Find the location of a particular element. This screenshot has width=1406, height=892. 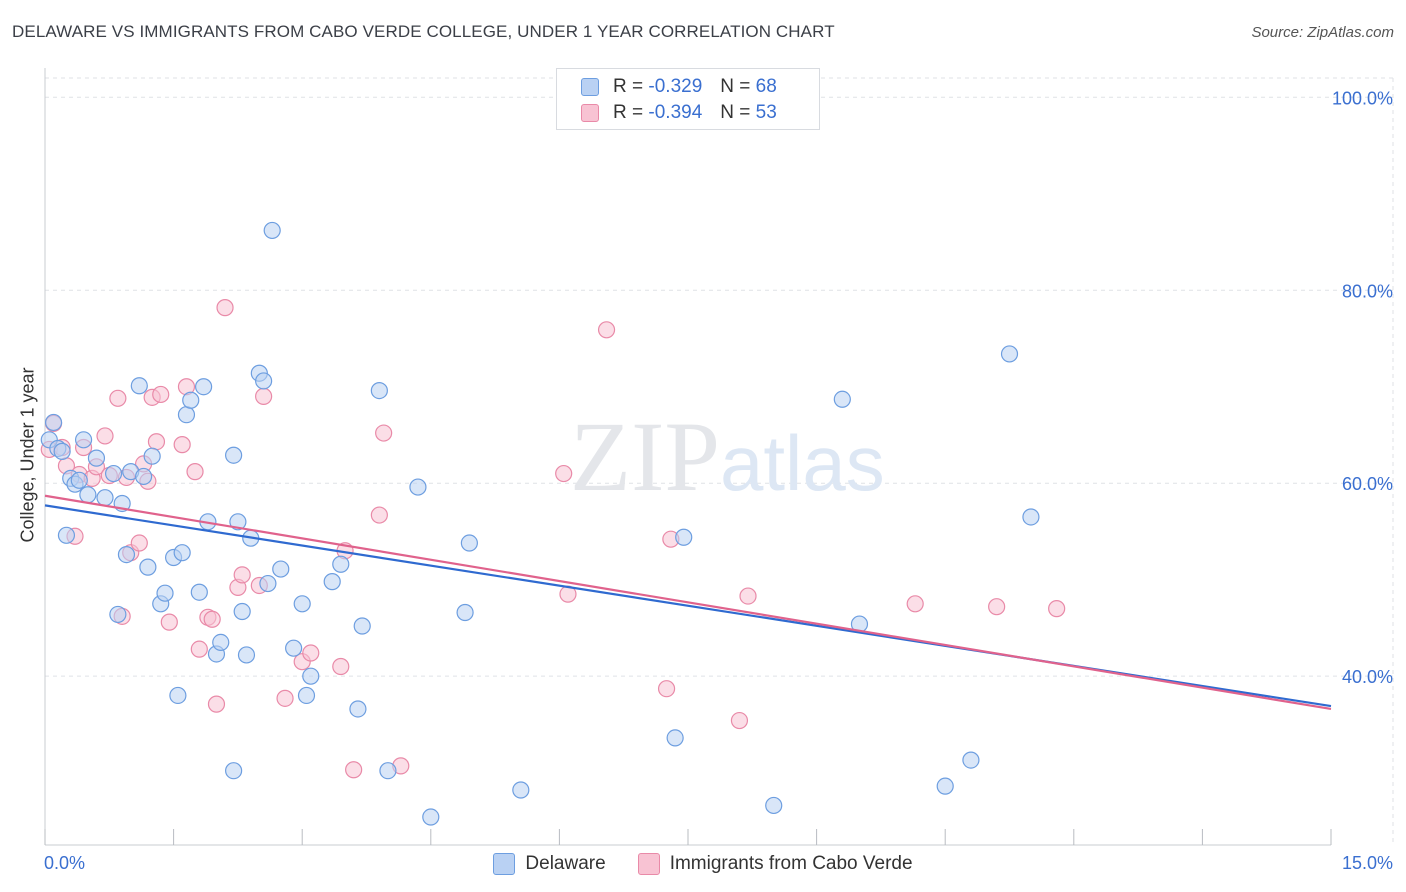

legend-n-value-cabo-verde: 53 is located at coordinates (766, 112).